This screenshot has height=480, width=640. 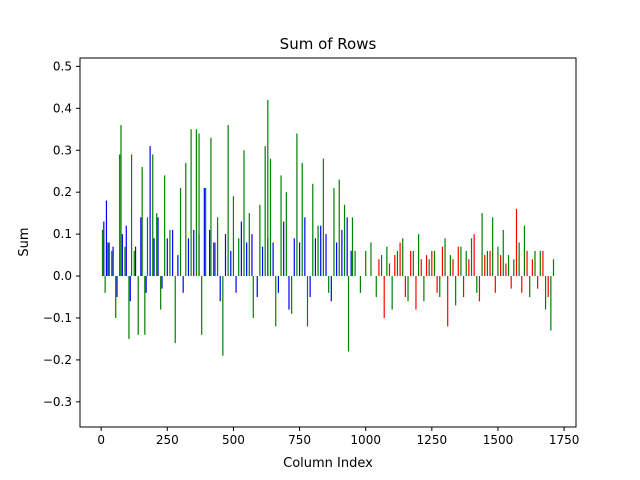 What do you see at coordinates (62, 276) in the screenshot?
I see `y-tick-label: 0.0` at bounding box center [62, 276].